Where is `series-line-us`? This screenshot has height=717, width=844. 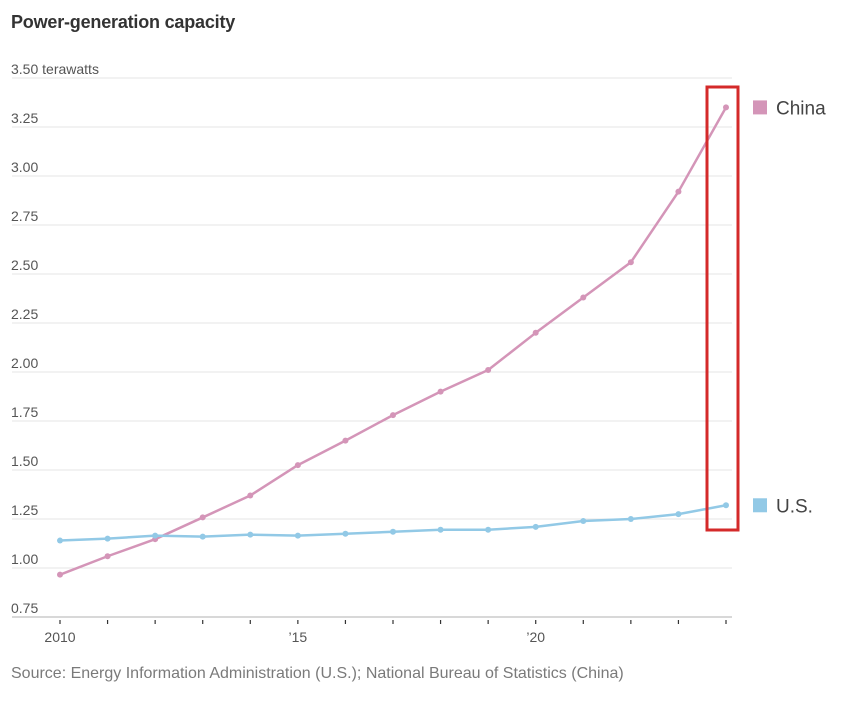
series-line-us is located at coordinates (393, 523).